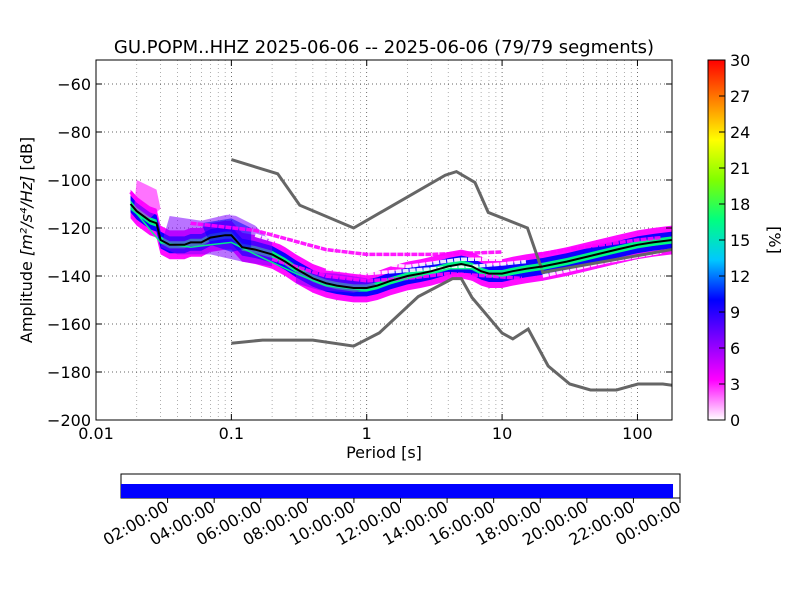 This screenshot has width=800, height=600. I want to click on colorbar-tick-label: 18, so click(740, 204).